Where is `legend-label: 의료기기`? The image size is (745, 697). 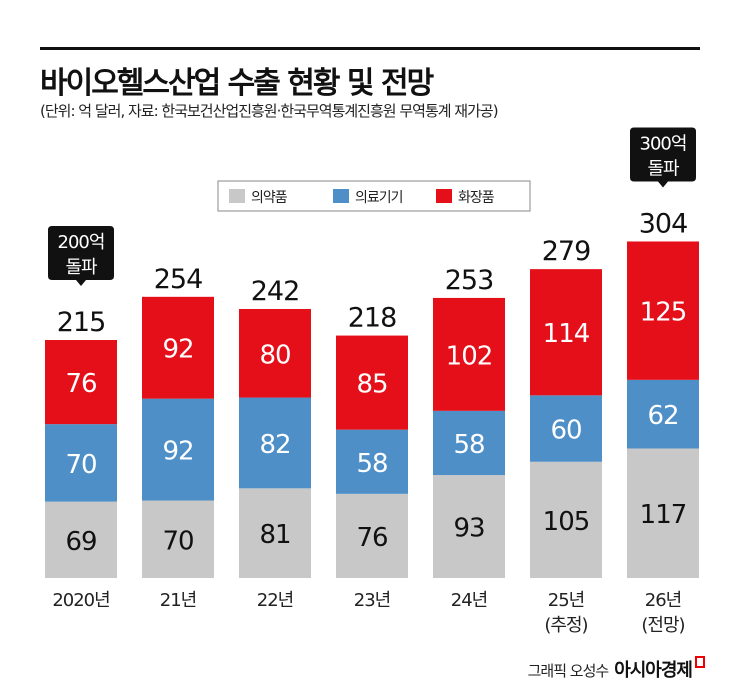 legend-label: 의료기기 is located at coordinates (379, 198).